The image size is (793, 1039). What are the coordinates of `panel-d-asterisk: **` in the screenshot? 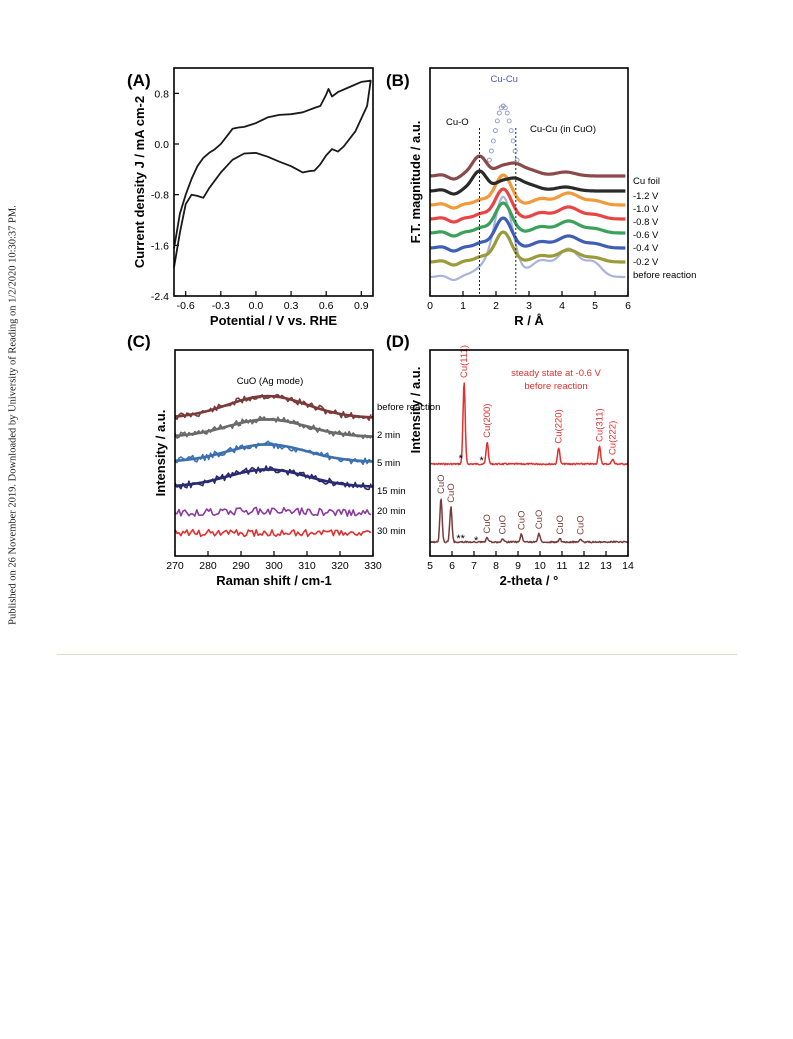 It's located at (460, 539).